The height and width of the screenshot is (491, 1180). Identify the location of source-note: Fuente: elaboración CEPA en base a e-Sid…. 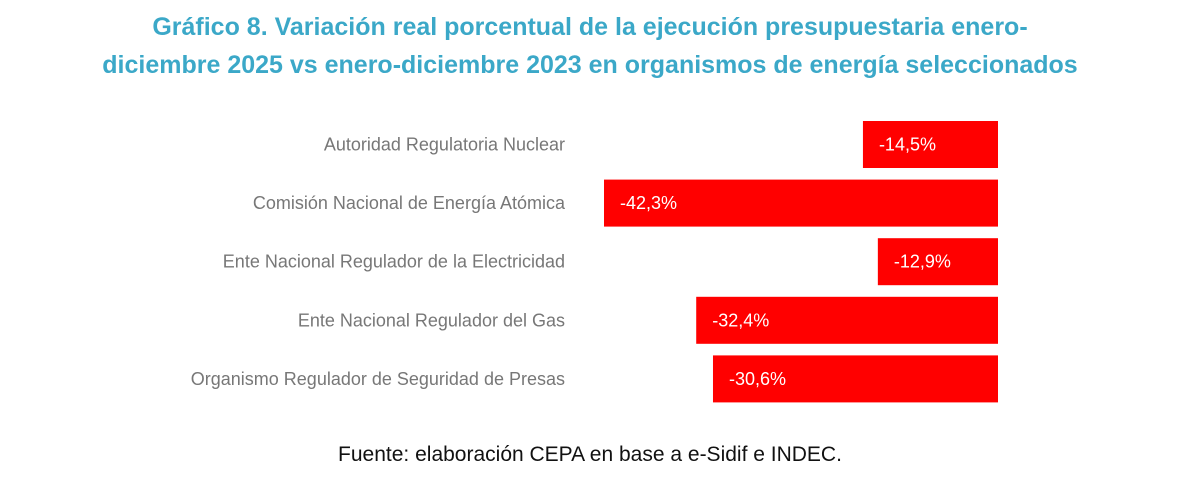
(590, 454).